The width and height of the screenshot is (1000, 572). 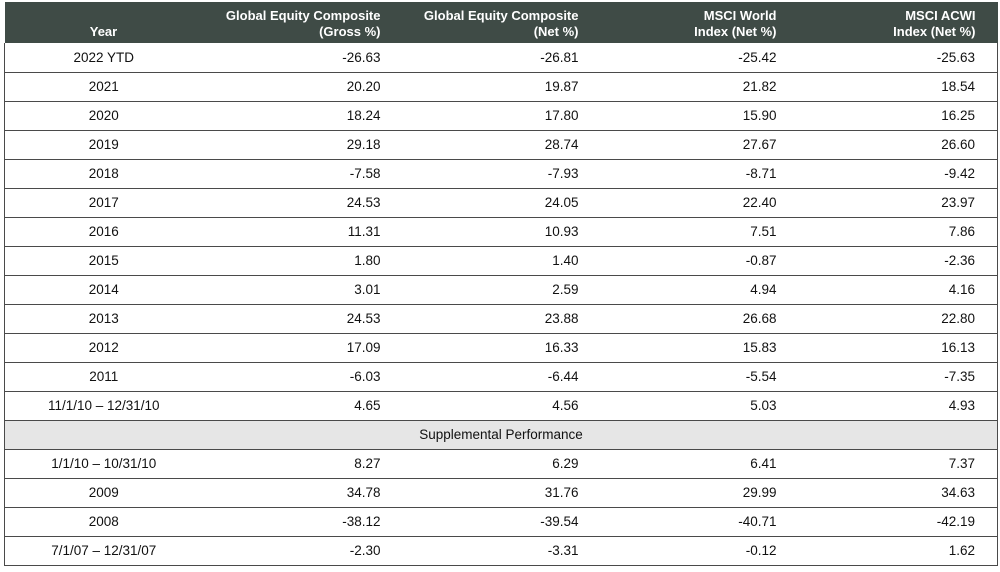 I want to click on section-row: Supplemental Performance, so click(x=501, y=435).